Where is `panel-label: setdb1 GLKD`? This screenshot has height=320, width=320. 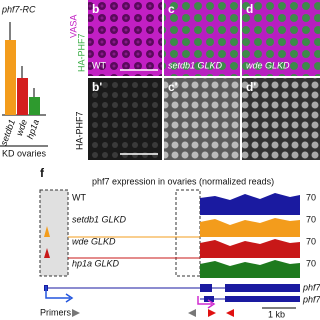 panel-label: setdb1 GLKD is located at coordinates (195, 65).